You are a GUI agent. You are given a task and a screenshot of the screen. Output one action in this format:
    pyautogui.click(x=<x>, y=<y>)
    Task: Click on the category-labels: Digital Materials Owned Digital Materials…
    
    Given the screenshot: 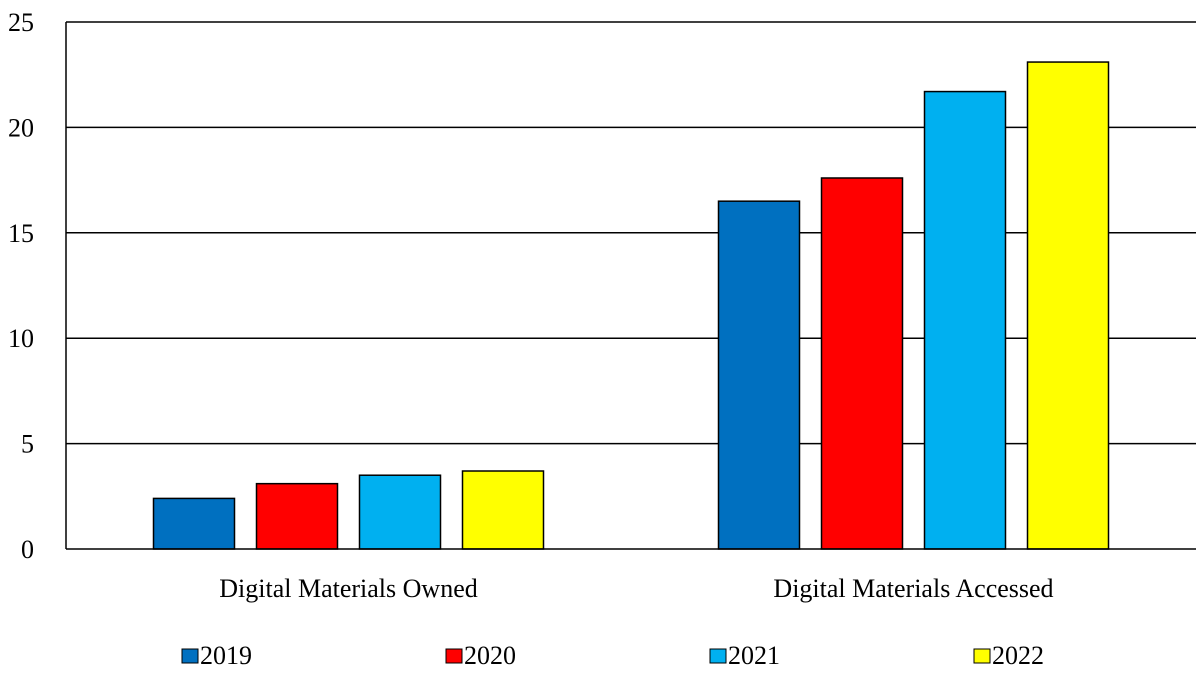 What is the action you would take?
    pyautogui.click(x=636, y=588)
    